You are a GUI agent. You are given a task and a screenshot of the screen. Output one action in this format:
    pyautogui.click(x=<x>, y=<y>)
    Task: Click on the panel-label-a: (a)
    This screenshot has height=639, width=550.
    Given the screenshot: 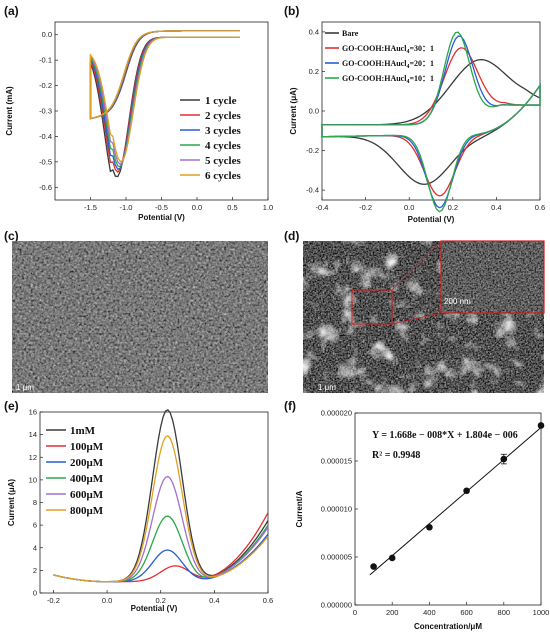 What is the action you would take?
    pyautogui.click(x=11, y=11)
    